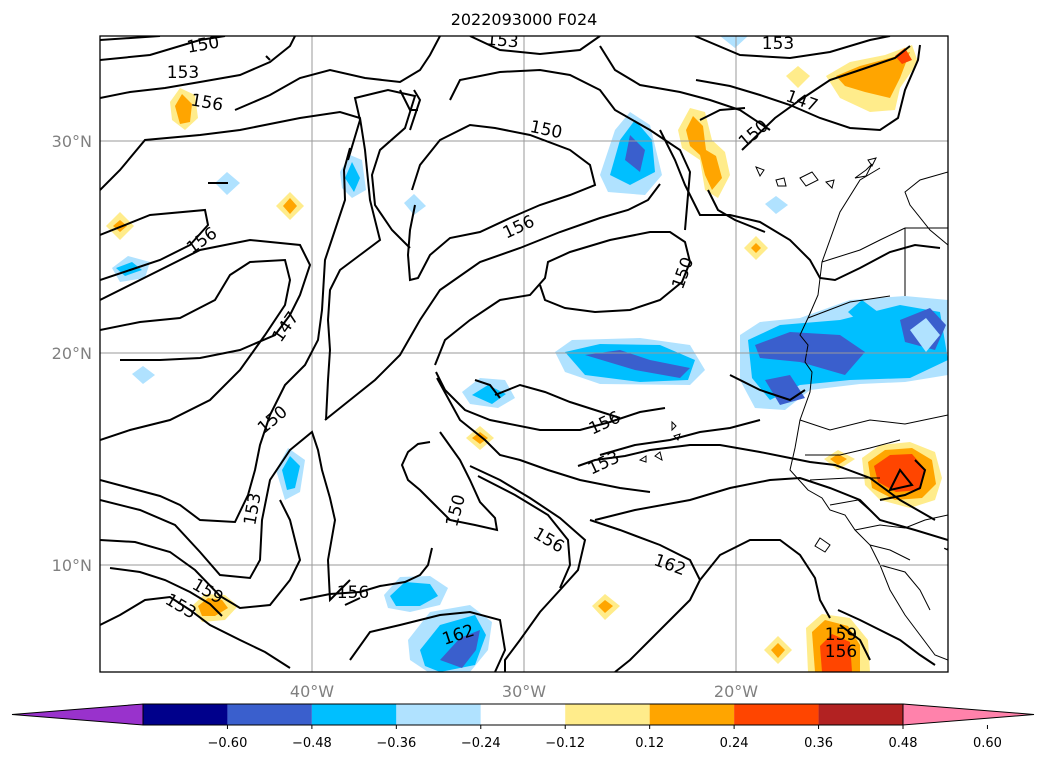 Image resolution: width=1047 pixels, height=765 pixels. Describe the element at coordinates (312, 743) in the screenshot. I see `colorbar-tick-label: −0.48` at that location.